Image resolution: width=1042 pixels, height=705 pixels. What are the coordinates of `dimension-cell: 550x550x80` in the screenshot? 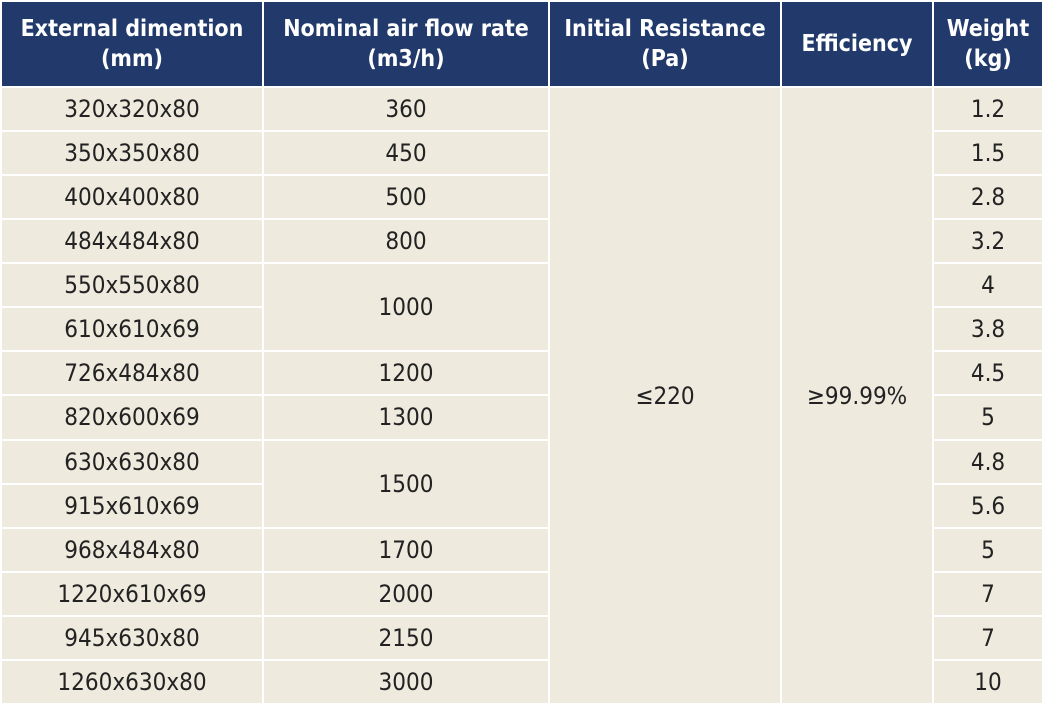 It's located at (132, 285).